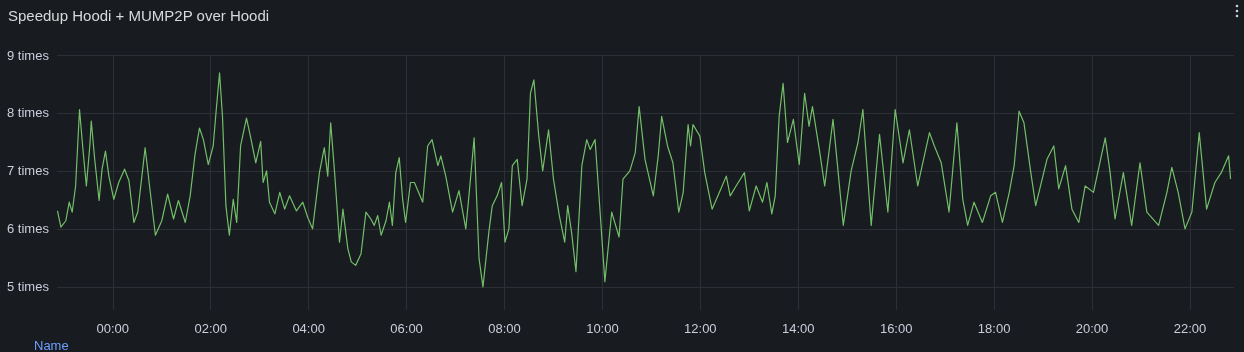 The height and width of the screenshot is (352, 1244). I want to click on y-tick-label: 6 times, so click(28, 229).